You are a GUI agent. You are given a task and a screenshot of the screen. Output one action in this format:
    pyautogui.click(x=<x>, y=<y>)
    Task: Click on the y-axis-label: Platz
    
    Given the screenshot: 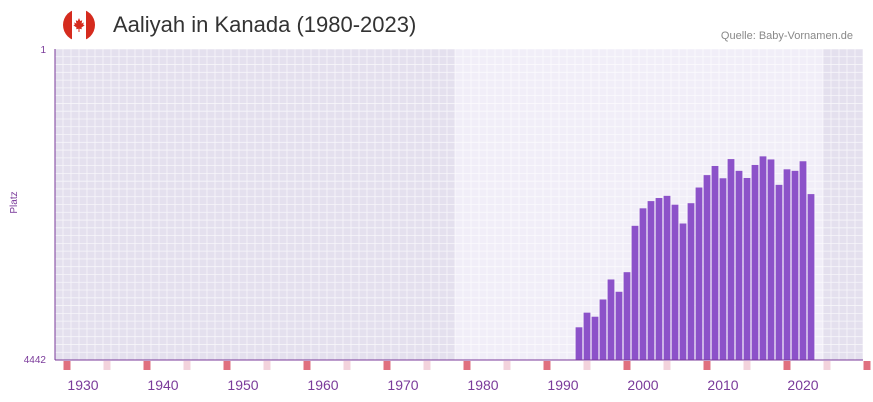 What is the action you would take?
    pyautogui.click(x=14, y=202)
    